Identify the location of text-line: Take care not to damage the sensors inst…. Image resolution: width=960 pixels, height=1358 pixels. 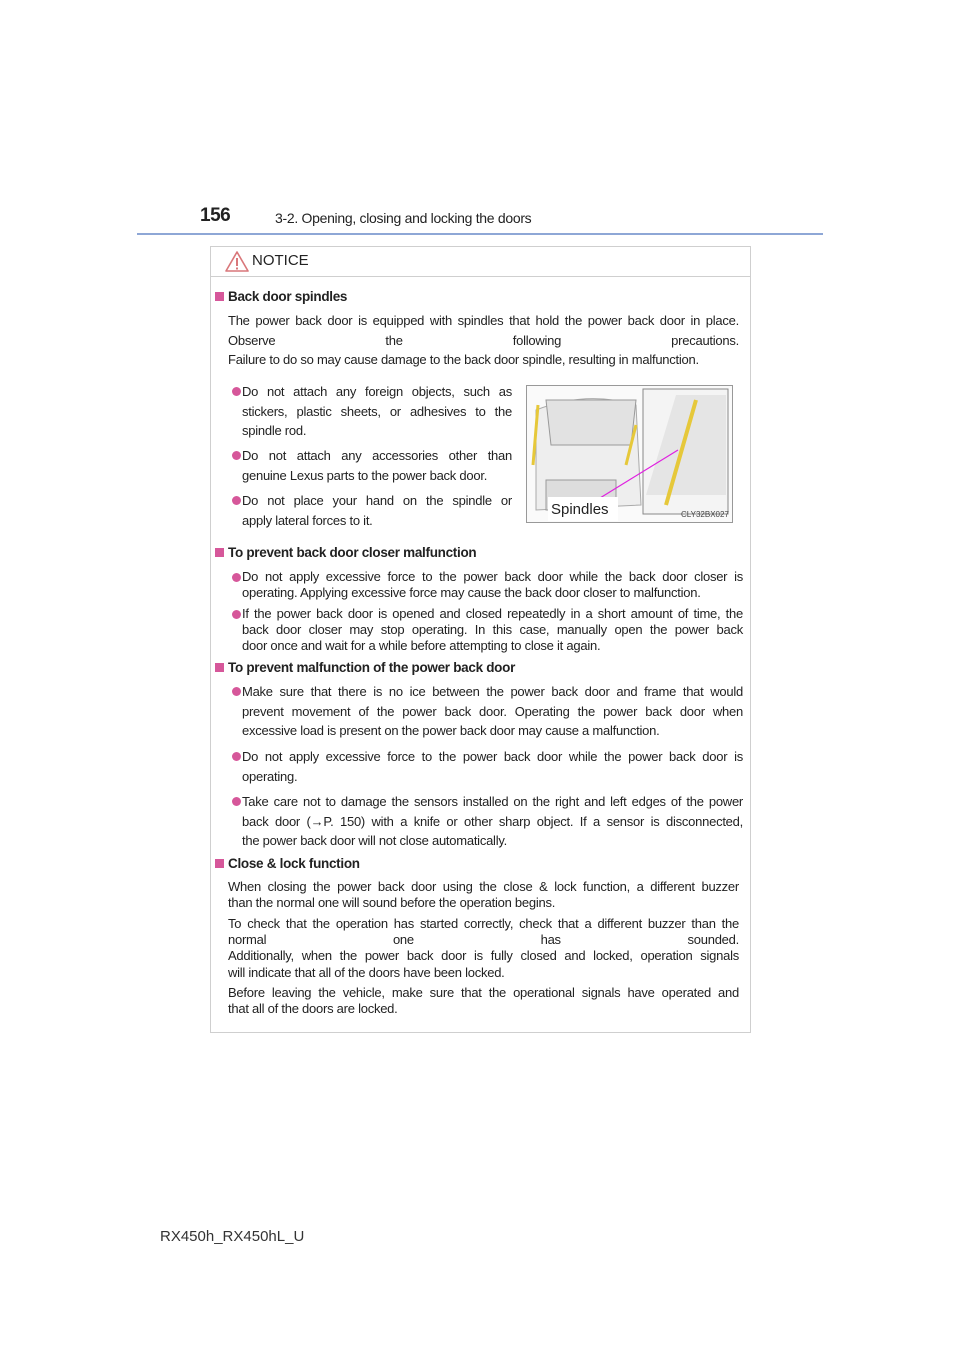
(492, 801).